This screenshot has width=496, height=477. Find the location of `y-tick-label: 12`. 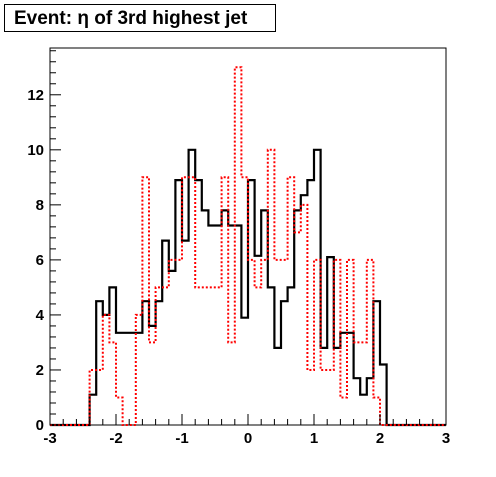

y-tick-label: 12 is located at coordinates (35, 95).